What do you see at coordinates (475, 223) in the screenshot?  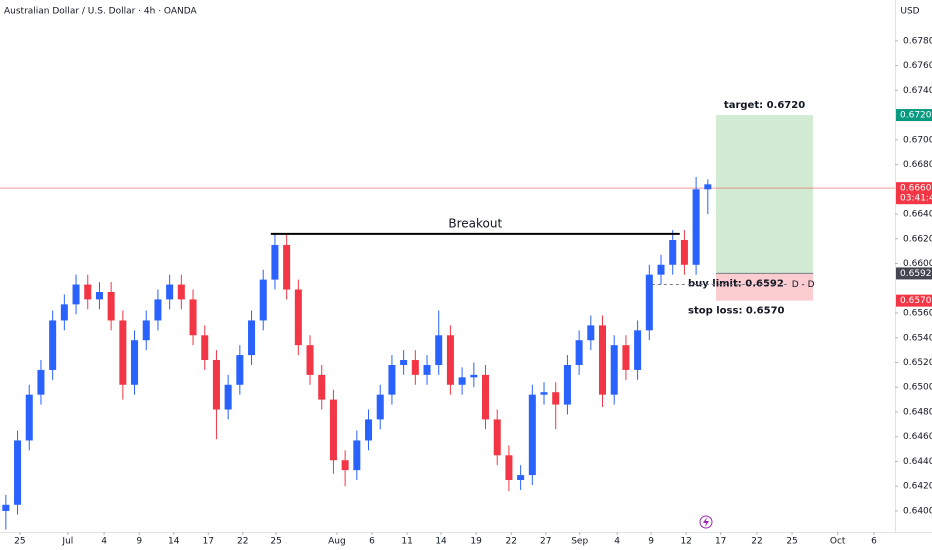 I see `breakout-label: Breakout` at bounding box center [475, 223].